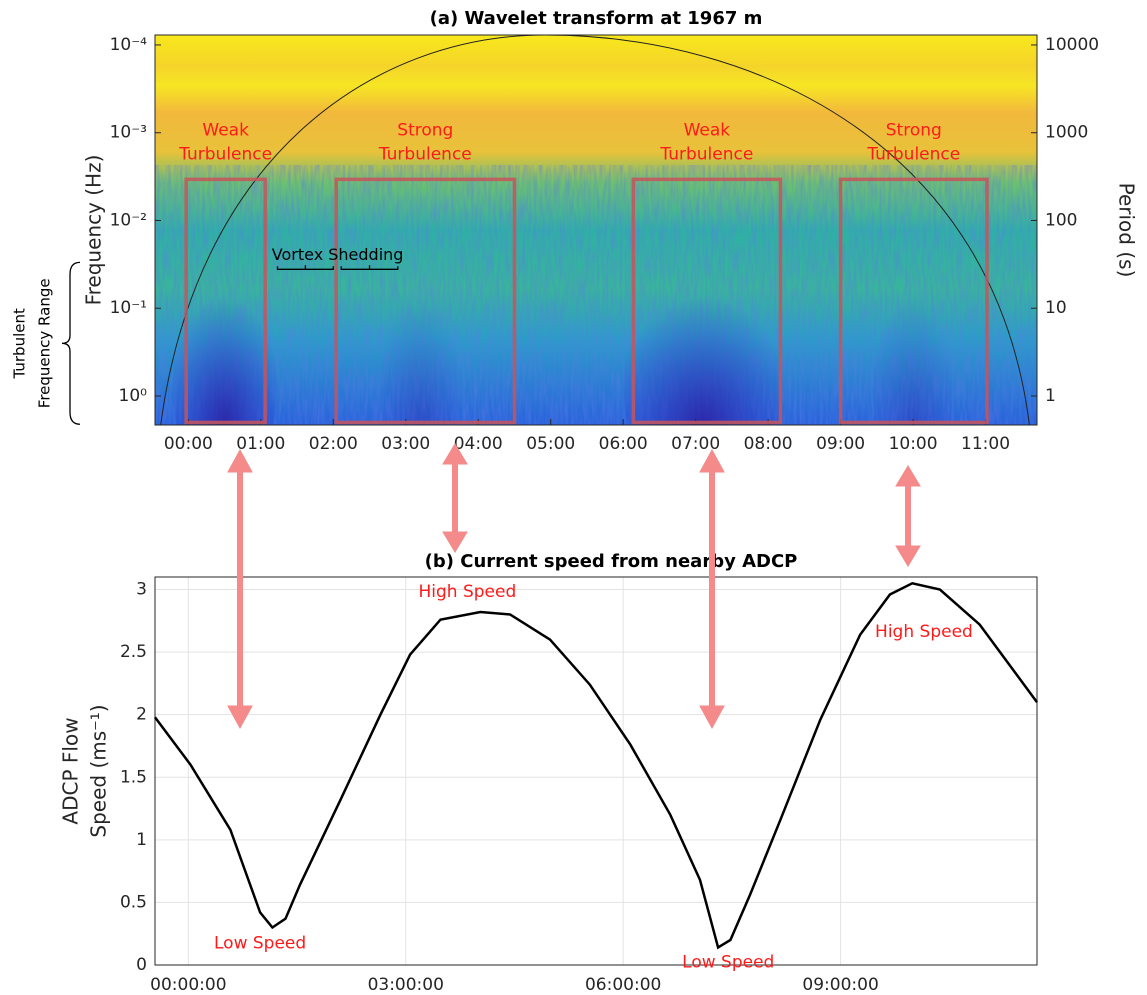 This screenshot has width=1147, height=995. Describe the element at coordinates (128, 308) in the screenshot. I see `y-tick-label: 10⁻¹` at that location.